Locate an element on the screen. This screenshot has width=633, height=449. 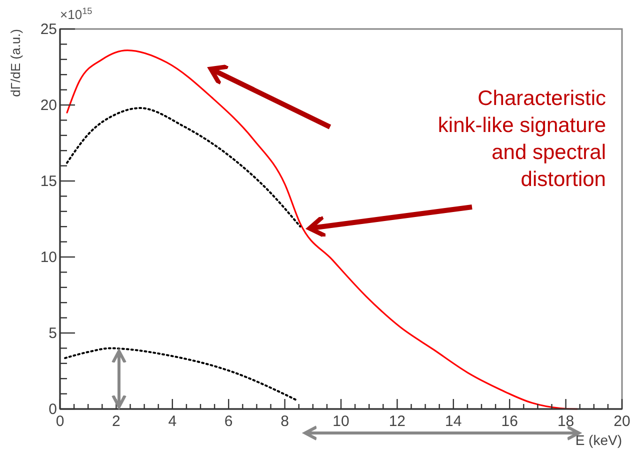
y-tick-label: 20 is located at coordinates (48, 105).